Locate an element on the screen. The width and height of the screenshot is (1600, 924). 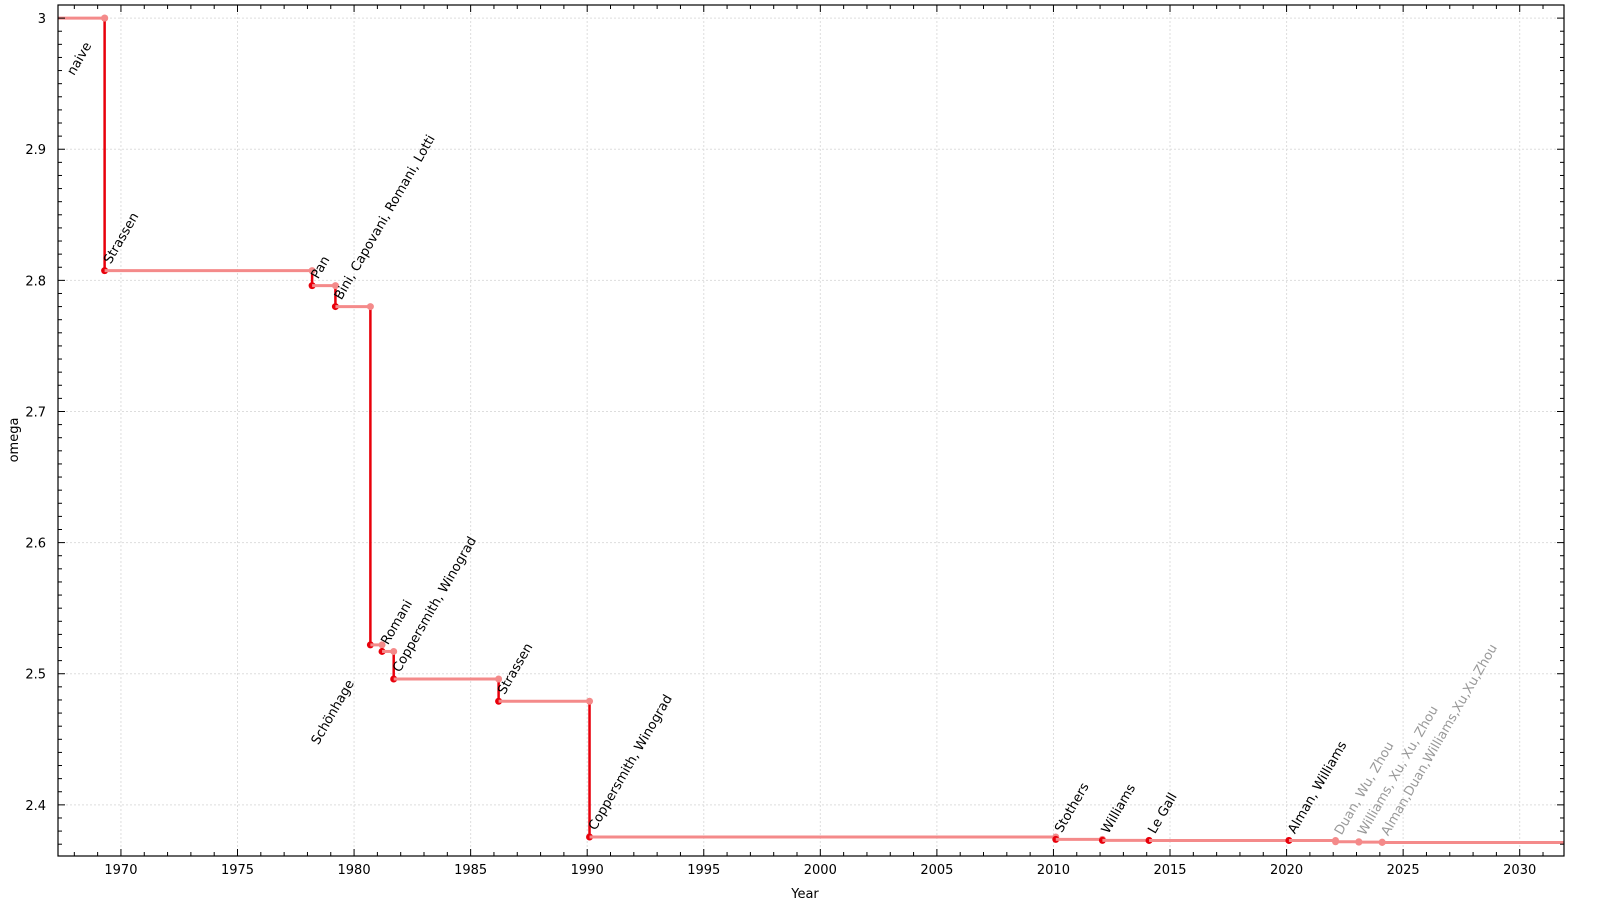
y-tick-label: 2.9 is located at coordinates (35, 150).